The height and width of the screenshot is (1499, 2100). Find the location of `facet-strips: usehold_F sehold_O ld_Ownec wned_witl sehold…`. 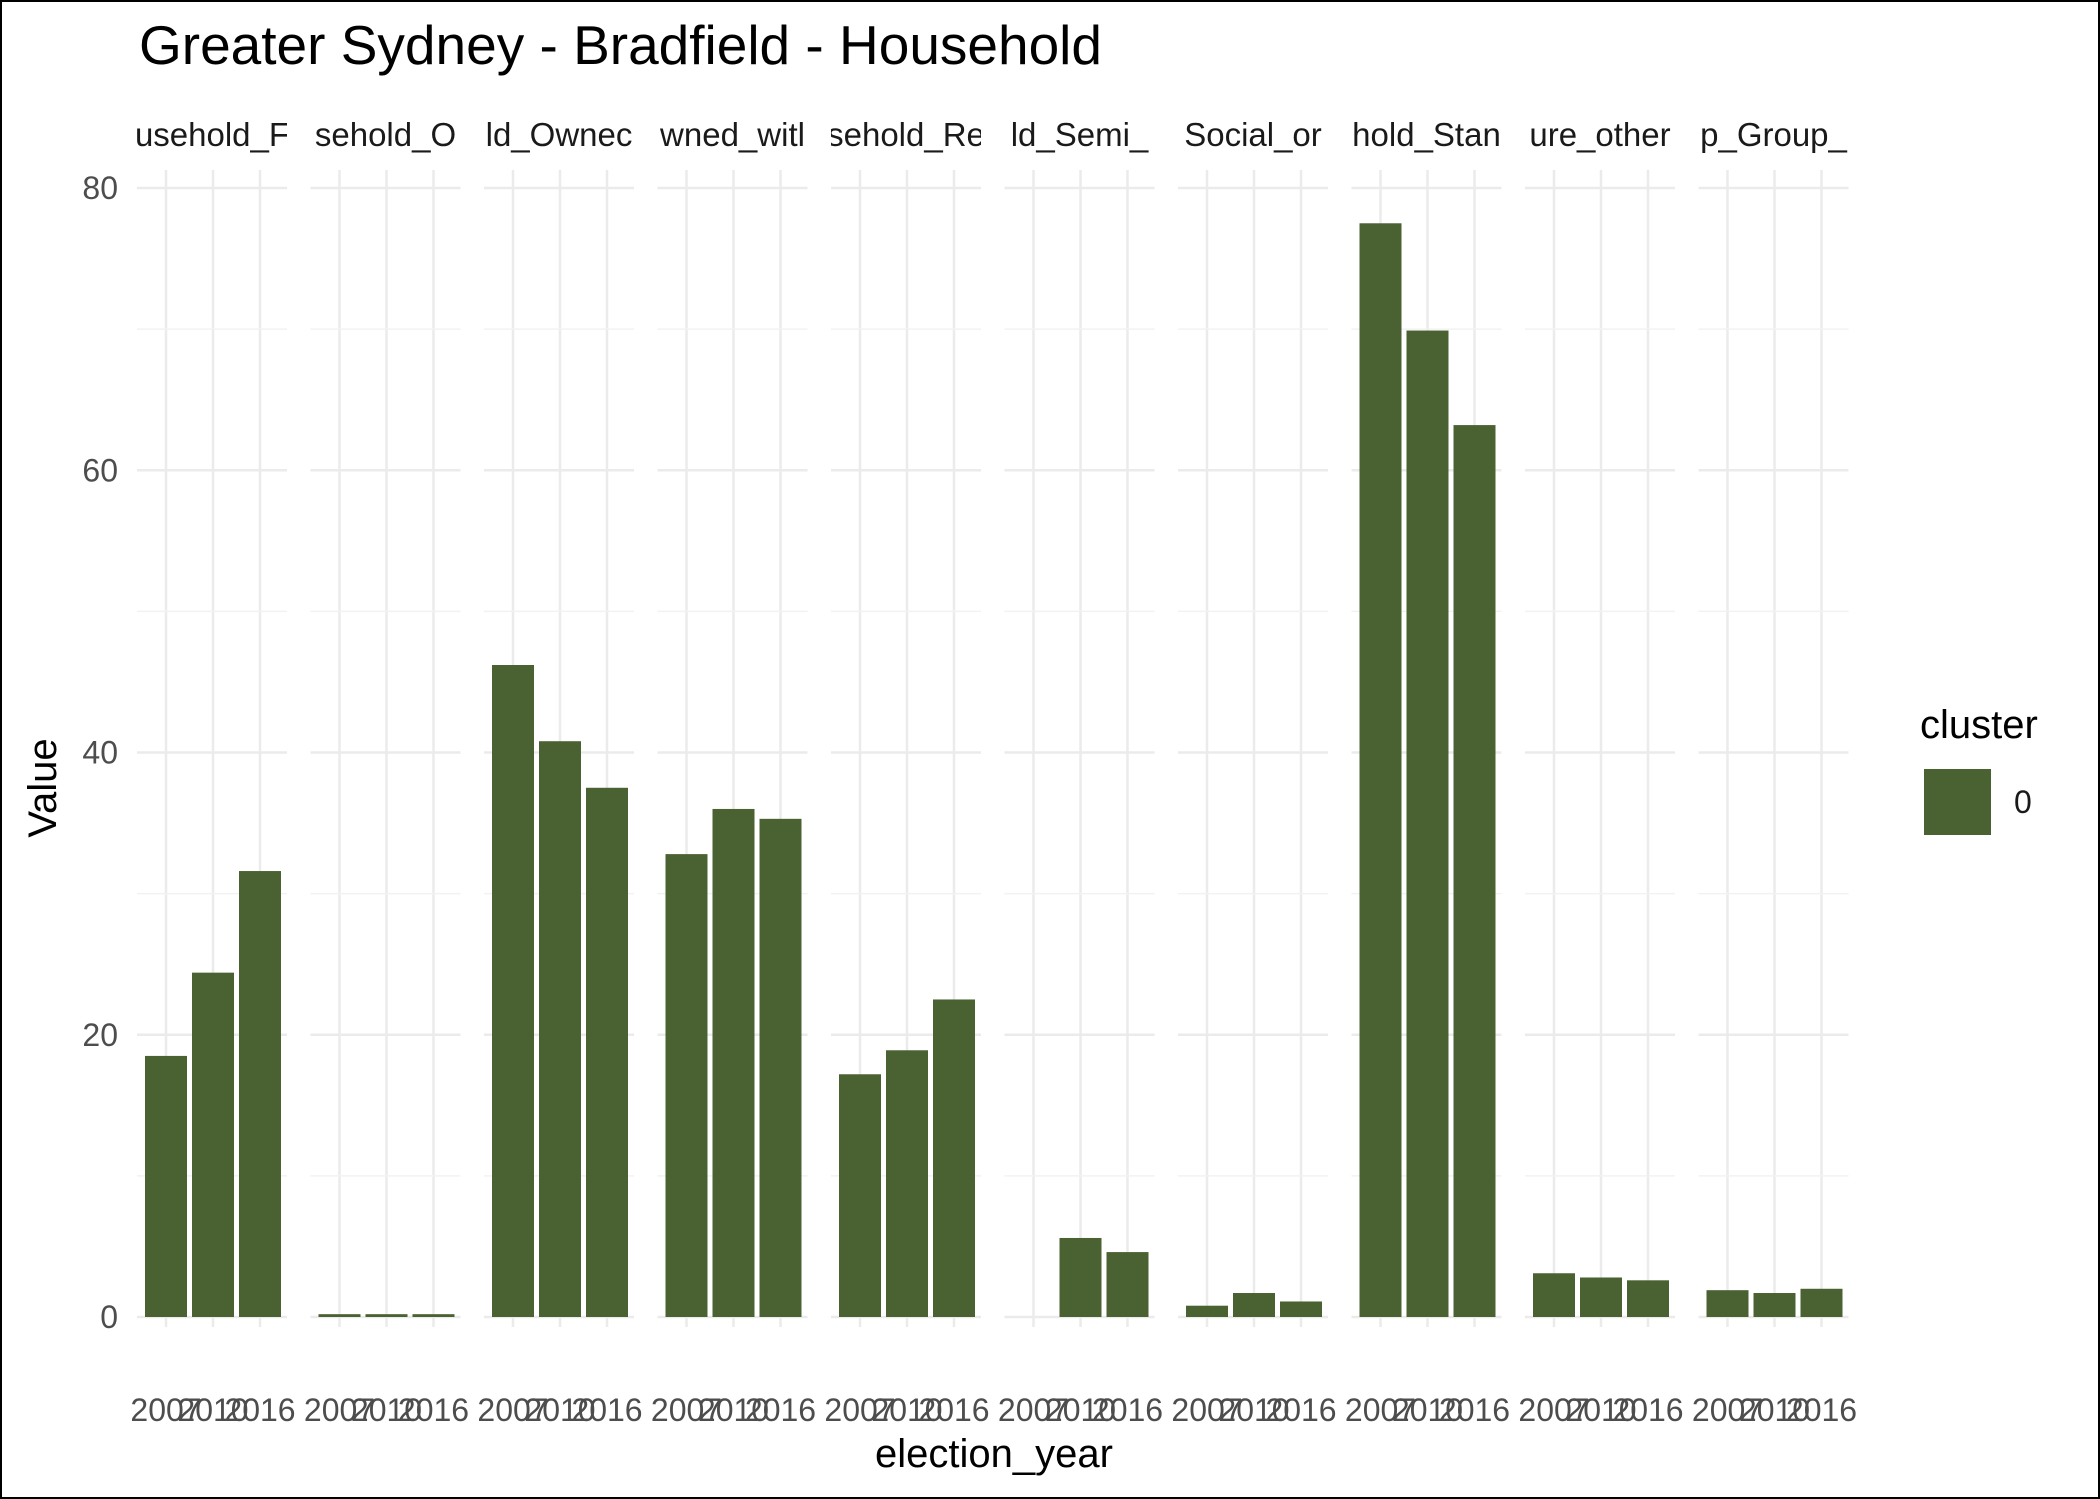

facet-strips: usehold_F sehold_O ld_Ownec wned_witl sehold… is located at coordinates (991, 134).